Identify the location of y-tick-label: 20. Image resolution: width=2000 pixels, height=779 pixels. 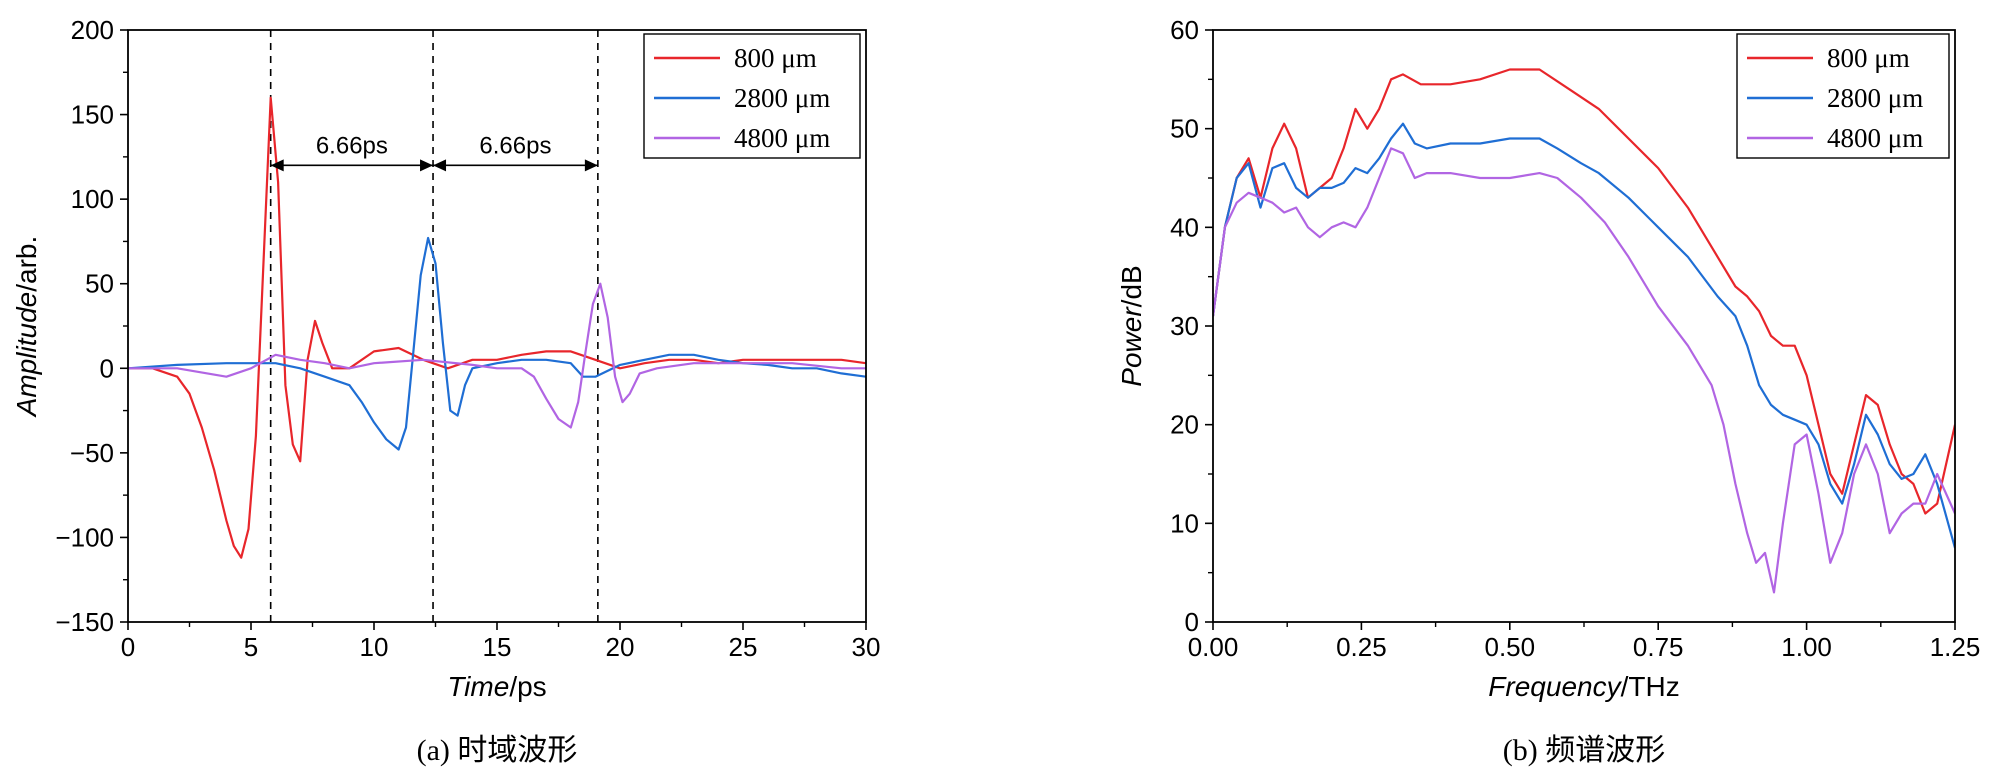
(1184, 425).